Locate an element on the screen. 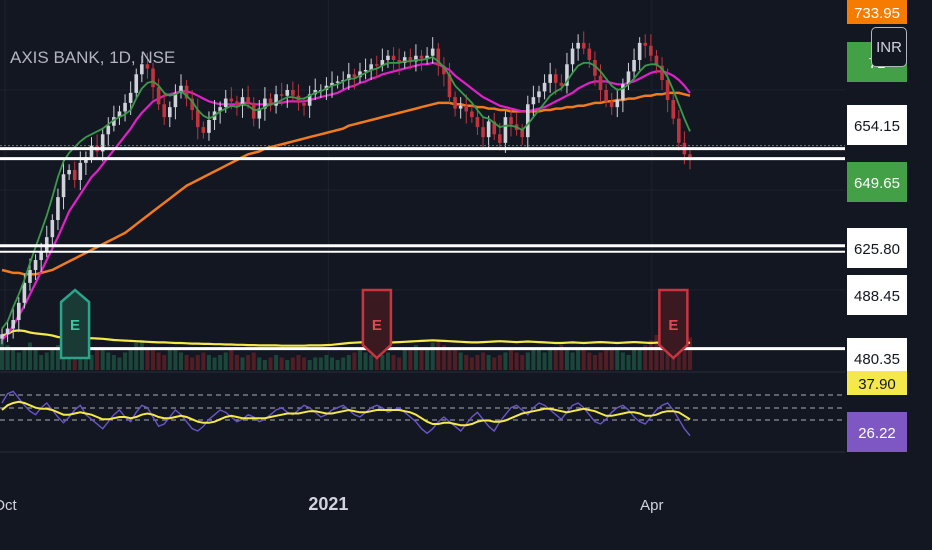  currency-button: INR is located at coordinates (889, 47).